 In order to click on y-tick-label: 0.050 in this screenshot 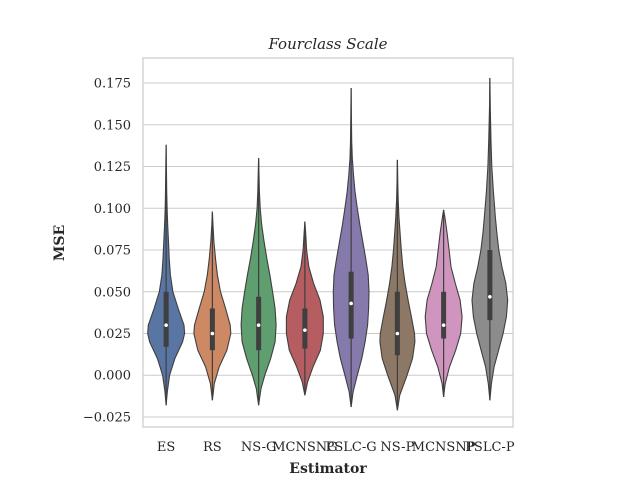, I will do `click(112, 292)`.